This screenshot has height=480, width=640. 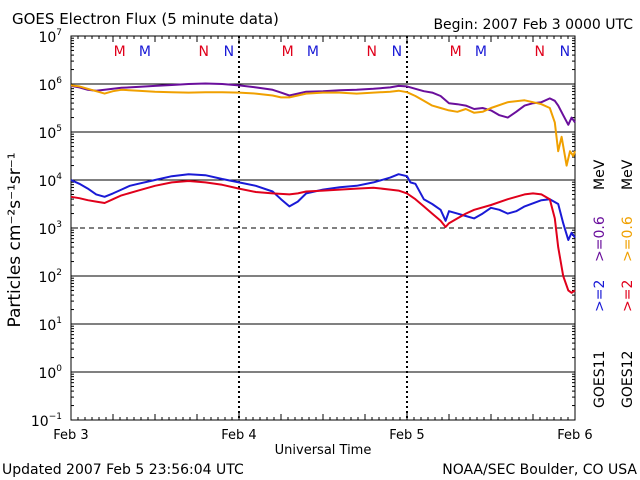 I want to click on legend-col2-0-group: >=2, so click(x=628, y=296).